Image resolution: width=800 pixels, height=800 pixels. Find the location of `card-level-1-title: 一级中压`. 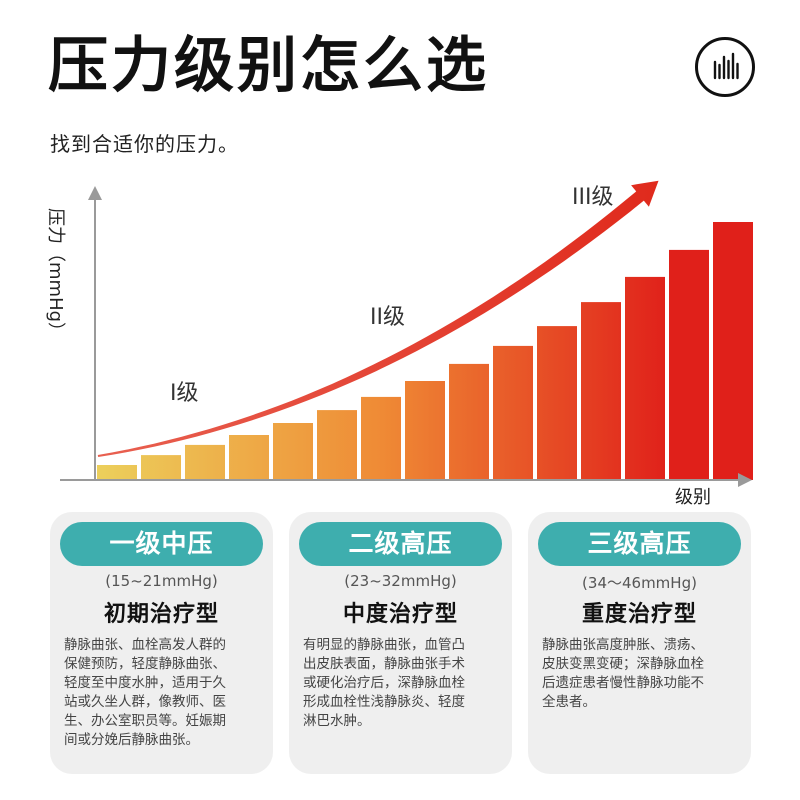

card-level-1-title: 一级中压 is located at coordinates (161, 544).